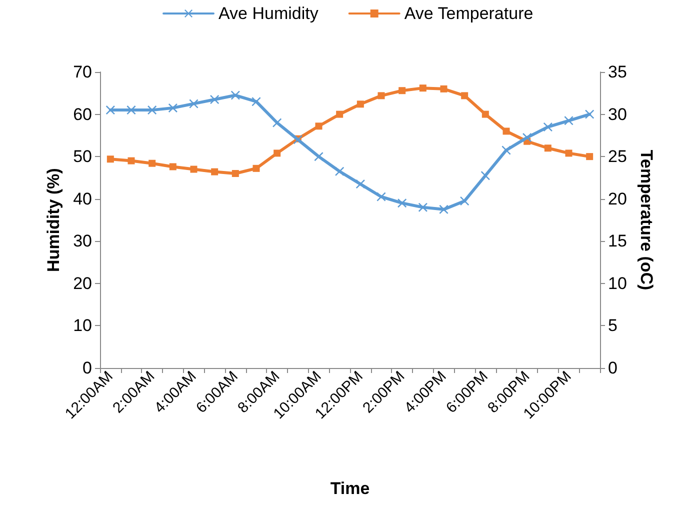 Image resolution: width=696 pixels, height=505 pixels. Describe the element at coordinates (613, 326) in the screenshot. I see `y2-tick-label: 5` at that location.